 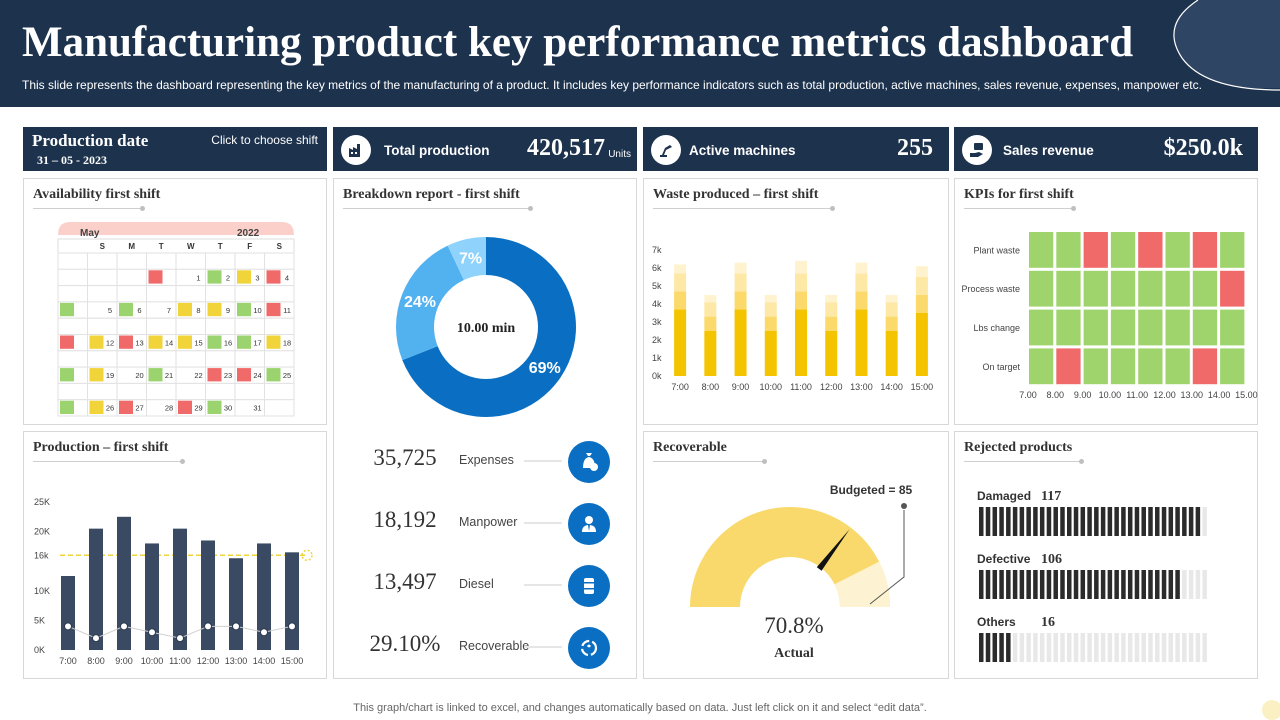 I want to click on calendar-day: 11, so click(x=287, y=310).